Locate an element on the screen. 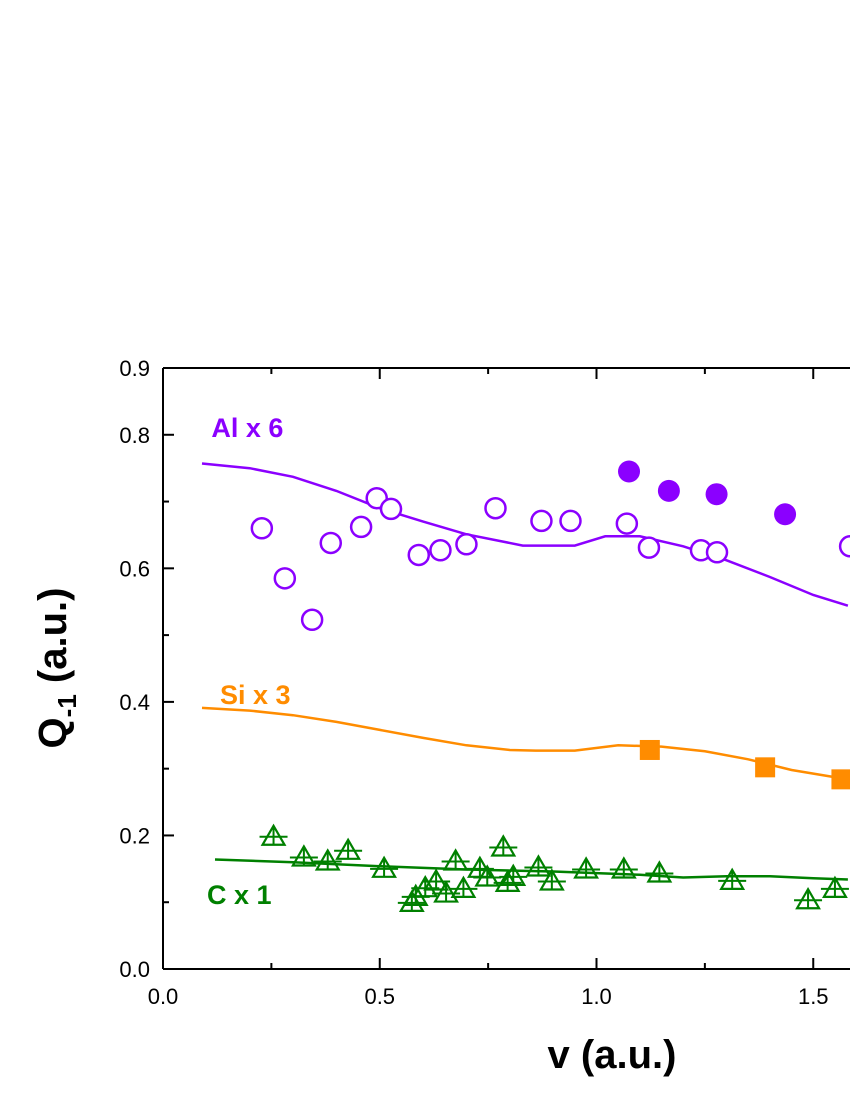  y-axis-title-main: Q is located at coordinates (53, 732).